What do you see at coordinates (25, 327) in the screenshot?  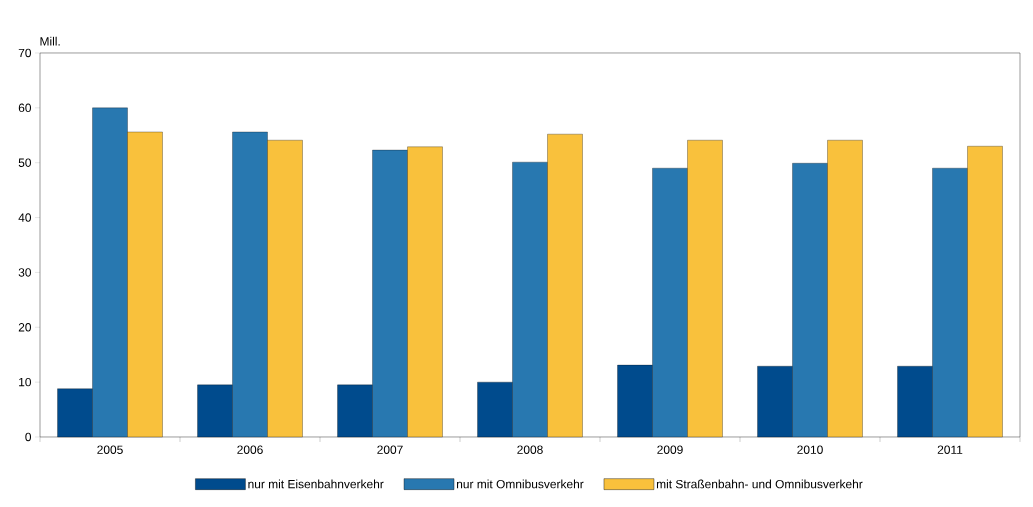 I see `y-tick-label: 20` at bounding box center [25, 327].